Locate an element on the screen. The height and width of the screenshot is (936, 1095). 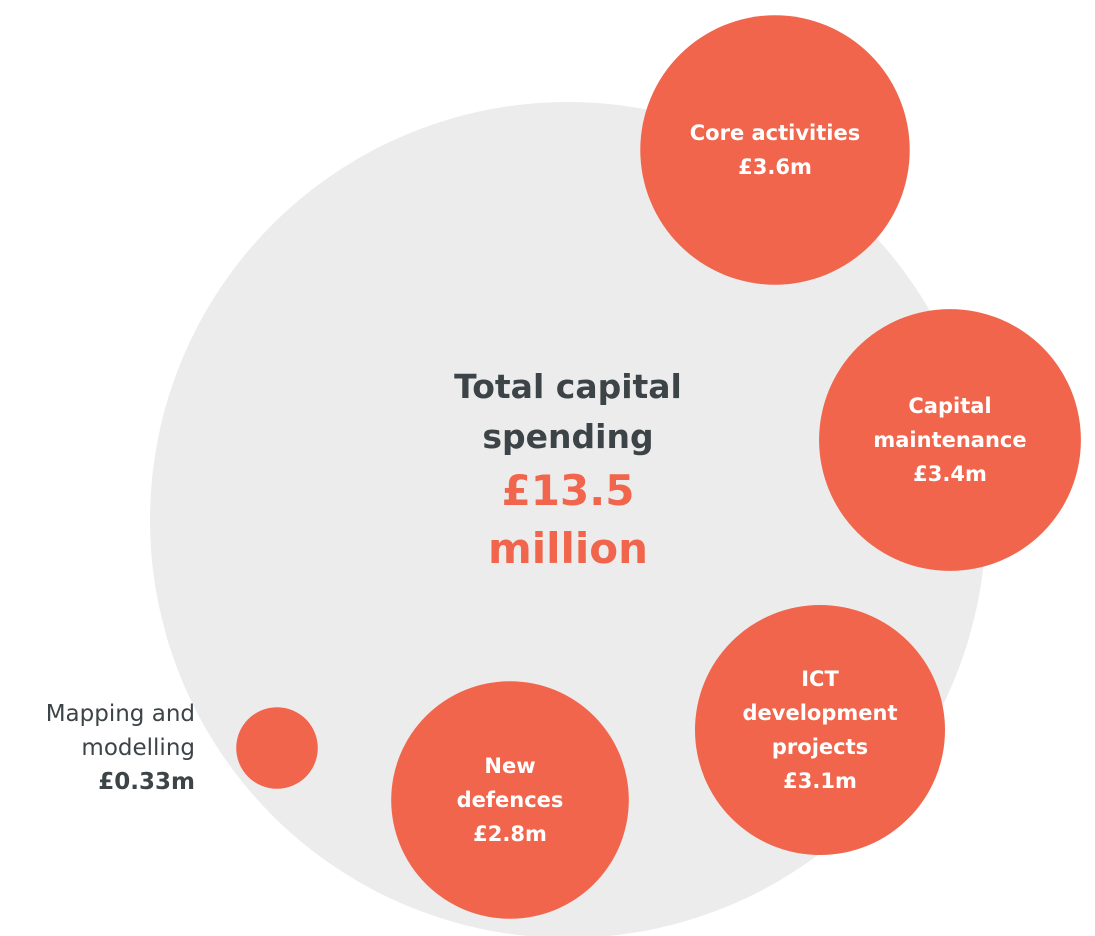
value-label: £3.4m is located at coordinates (950, 474).